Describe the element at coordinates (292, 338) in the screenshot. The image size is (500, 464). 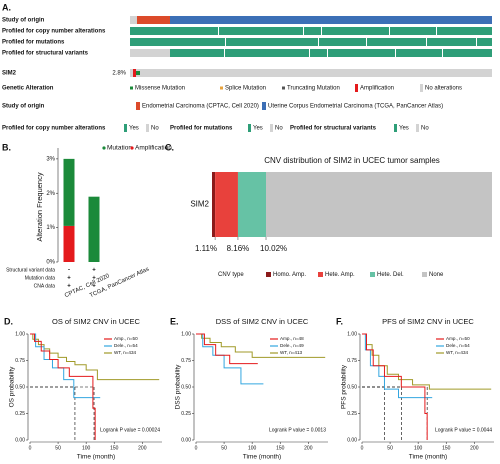
I see `legend-label: Amp., n=48` at that location.